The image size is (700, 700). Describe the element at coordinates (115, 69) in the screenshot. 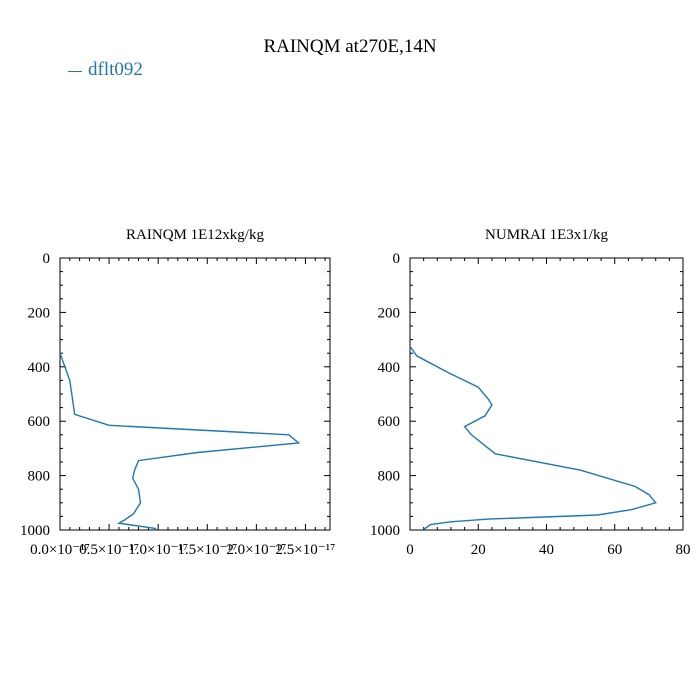

I see `legend-label: dflt092` at that location.